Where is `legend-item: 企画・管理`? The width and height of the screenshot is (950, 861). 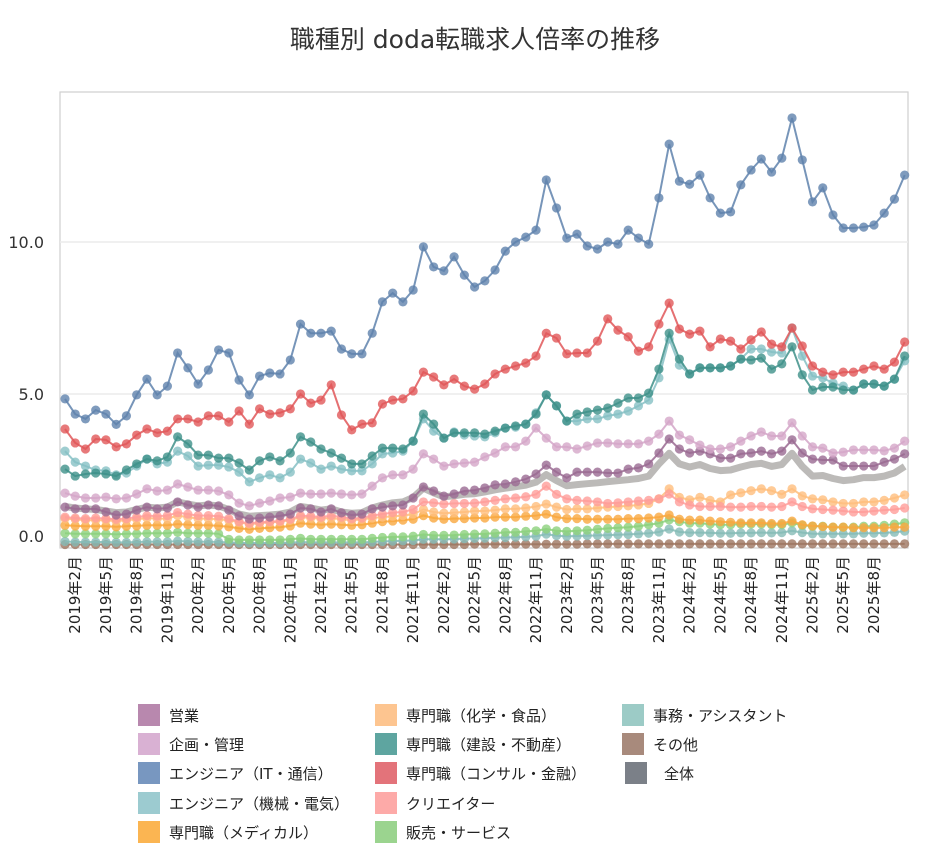
legend-item: 企画・管理 is located at coordinates (191, 744).